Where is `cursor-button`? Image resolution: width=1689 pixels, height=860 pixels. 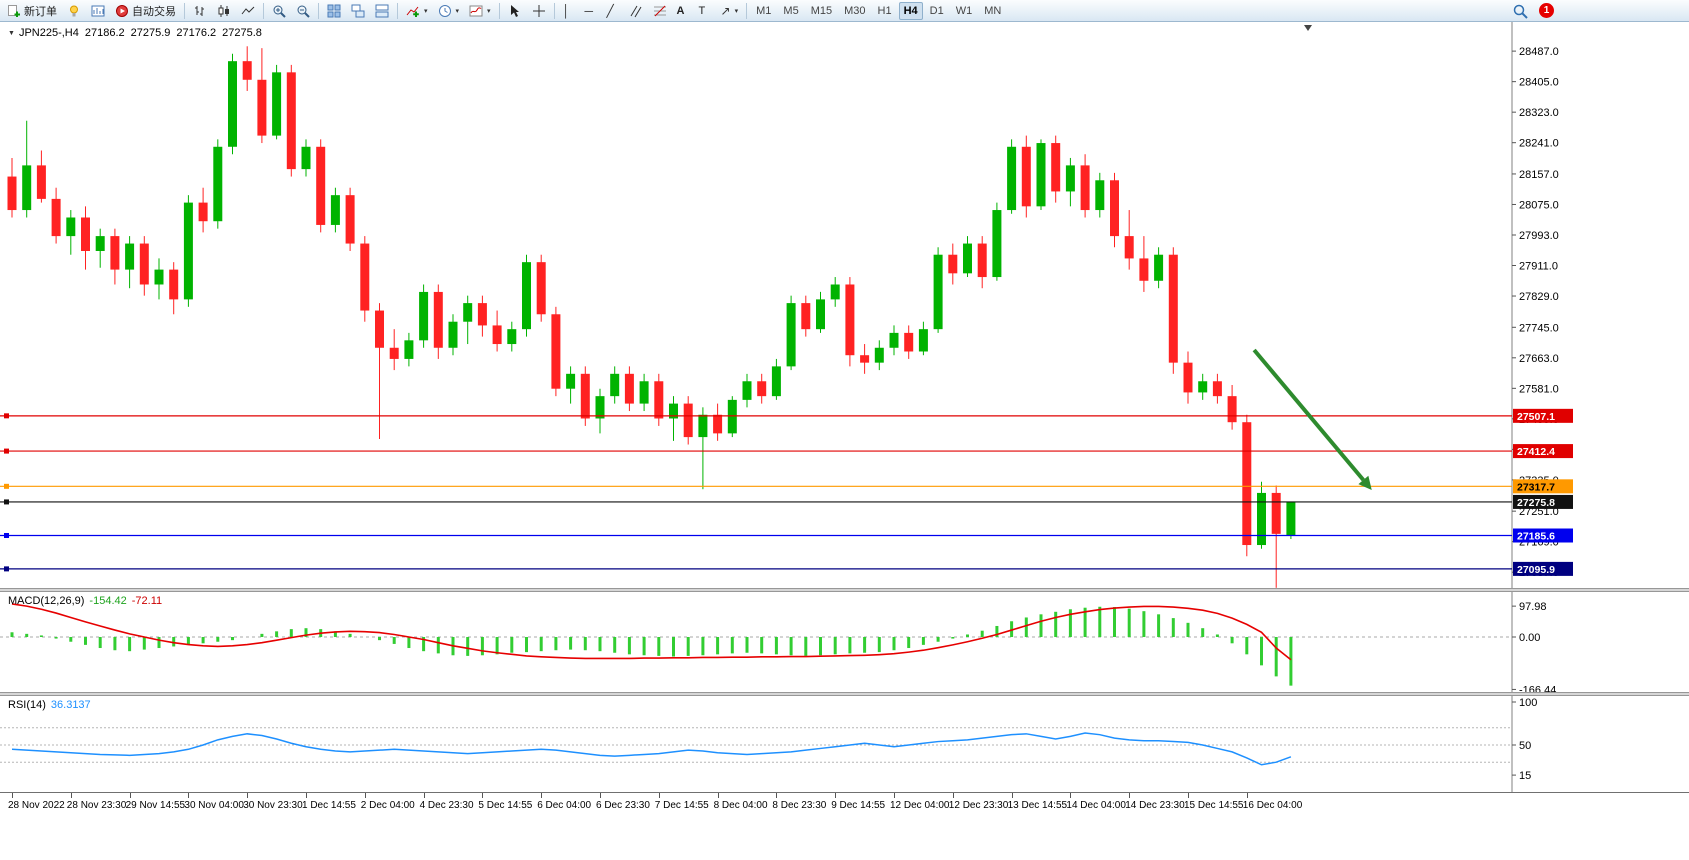
cursor-button is located at coordinates (515, 10).